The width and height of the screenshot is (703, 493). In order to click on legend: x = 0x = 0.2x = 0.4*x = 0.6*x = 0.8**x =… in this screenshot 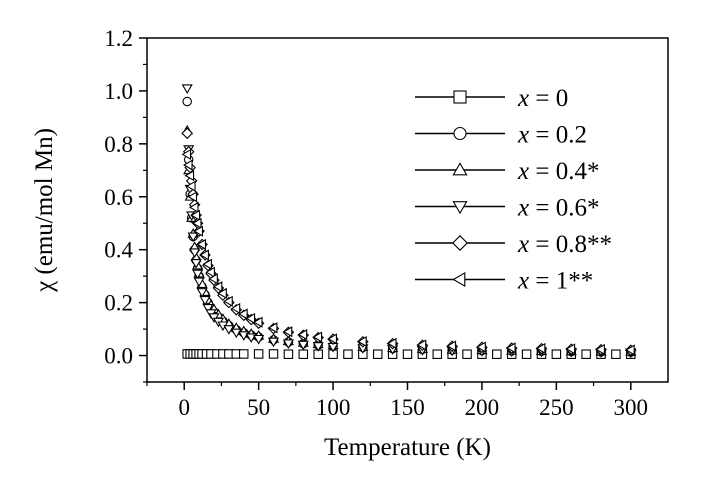, I will do `click(513, 190)`.